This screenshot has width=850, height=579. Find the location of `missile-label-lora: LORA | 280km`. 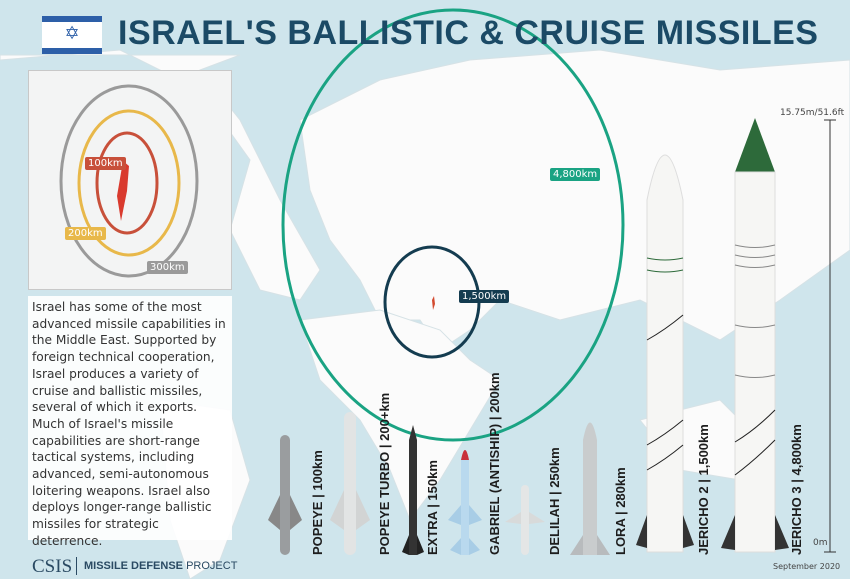

missile-label-lora: LORA | 280km is located at coordinates (620, 511).